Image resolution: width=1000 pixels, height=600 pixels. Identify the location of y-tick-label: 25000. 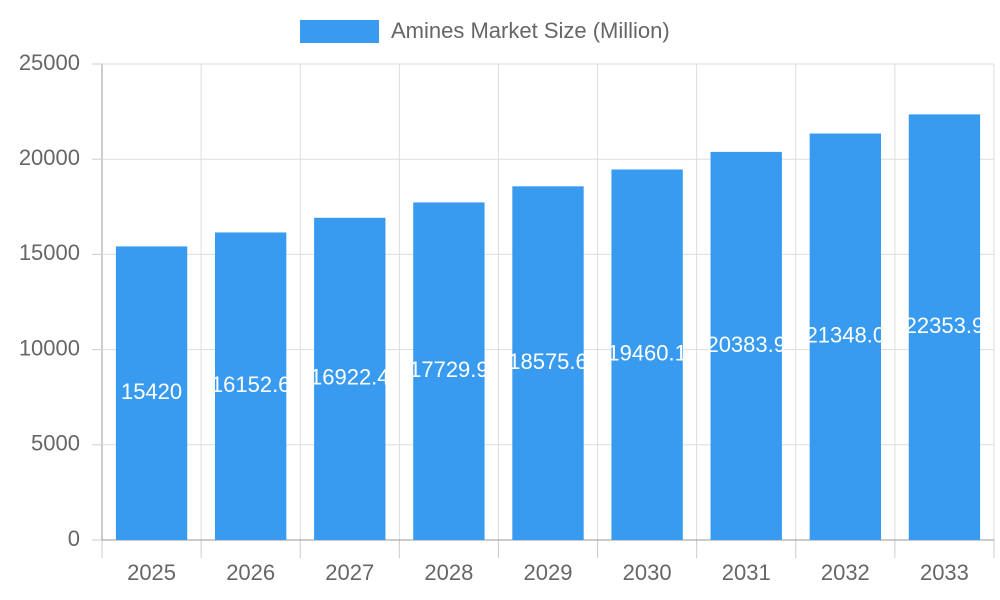
(49, 62).